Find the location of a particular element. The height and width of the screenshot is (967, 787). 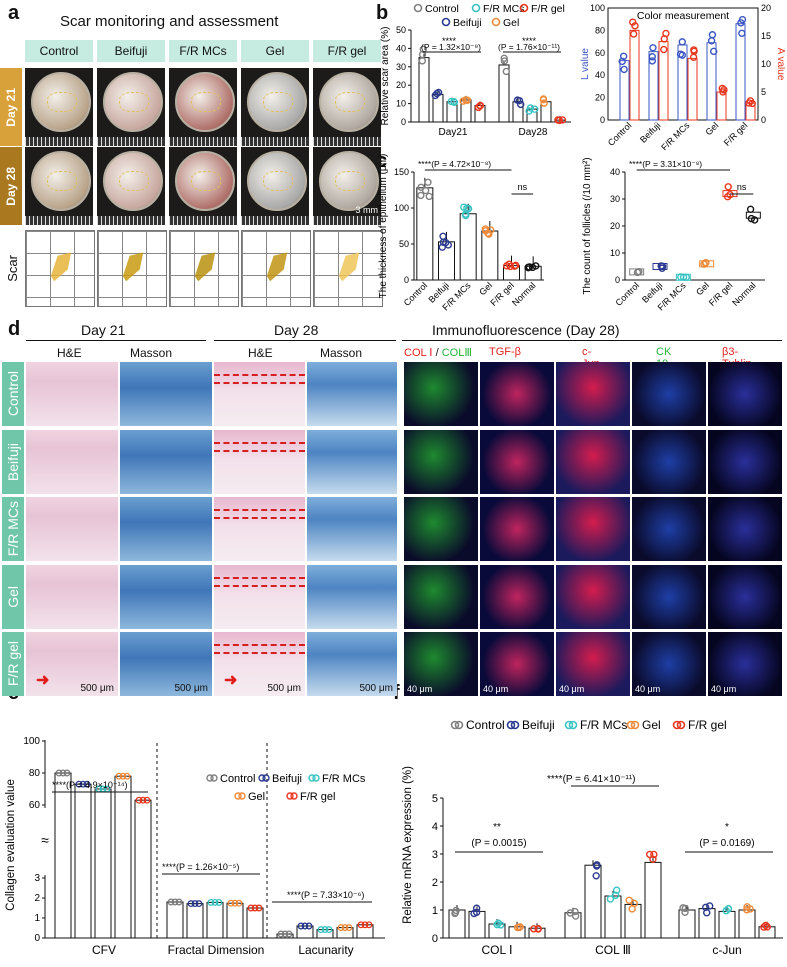

if-col1-header: COL Ⅰ / COLⅢ is located at coordinates (438, 352).